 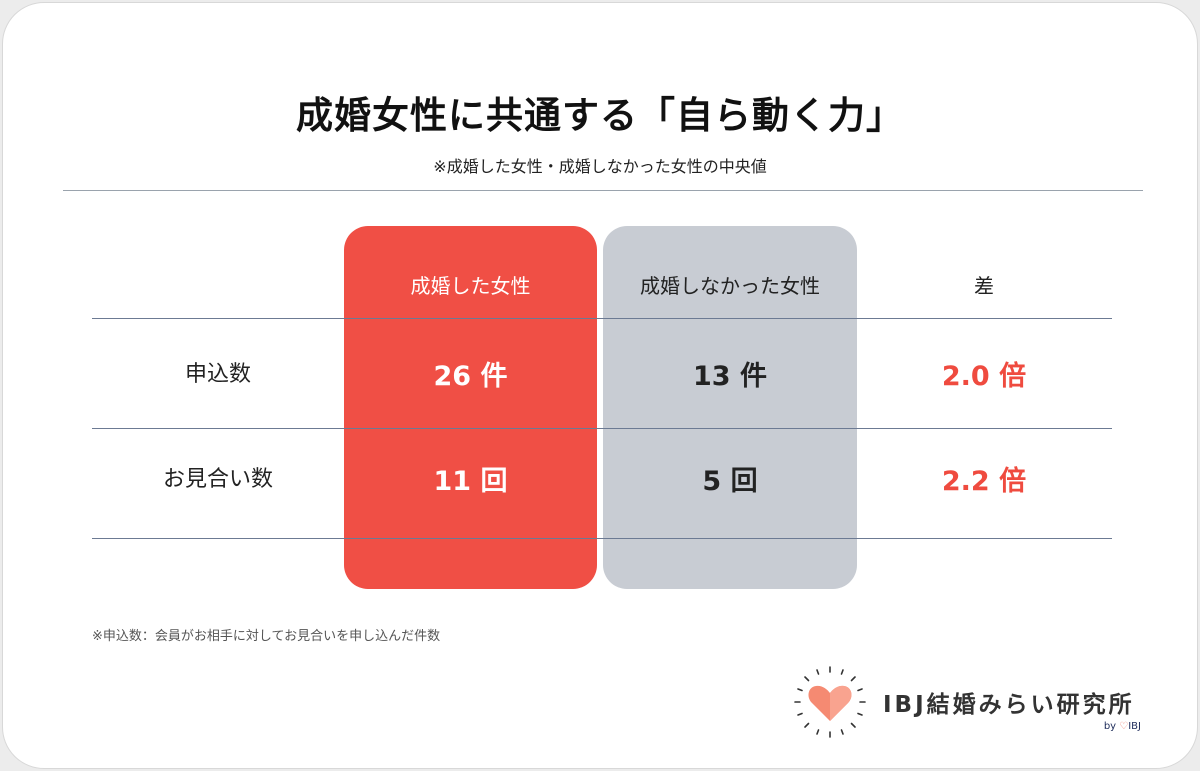 What do you see at coordinates (470, 481) in the screenshot?
I see `cell-meetings-married: 11 回` at bounding box center [470, 481].